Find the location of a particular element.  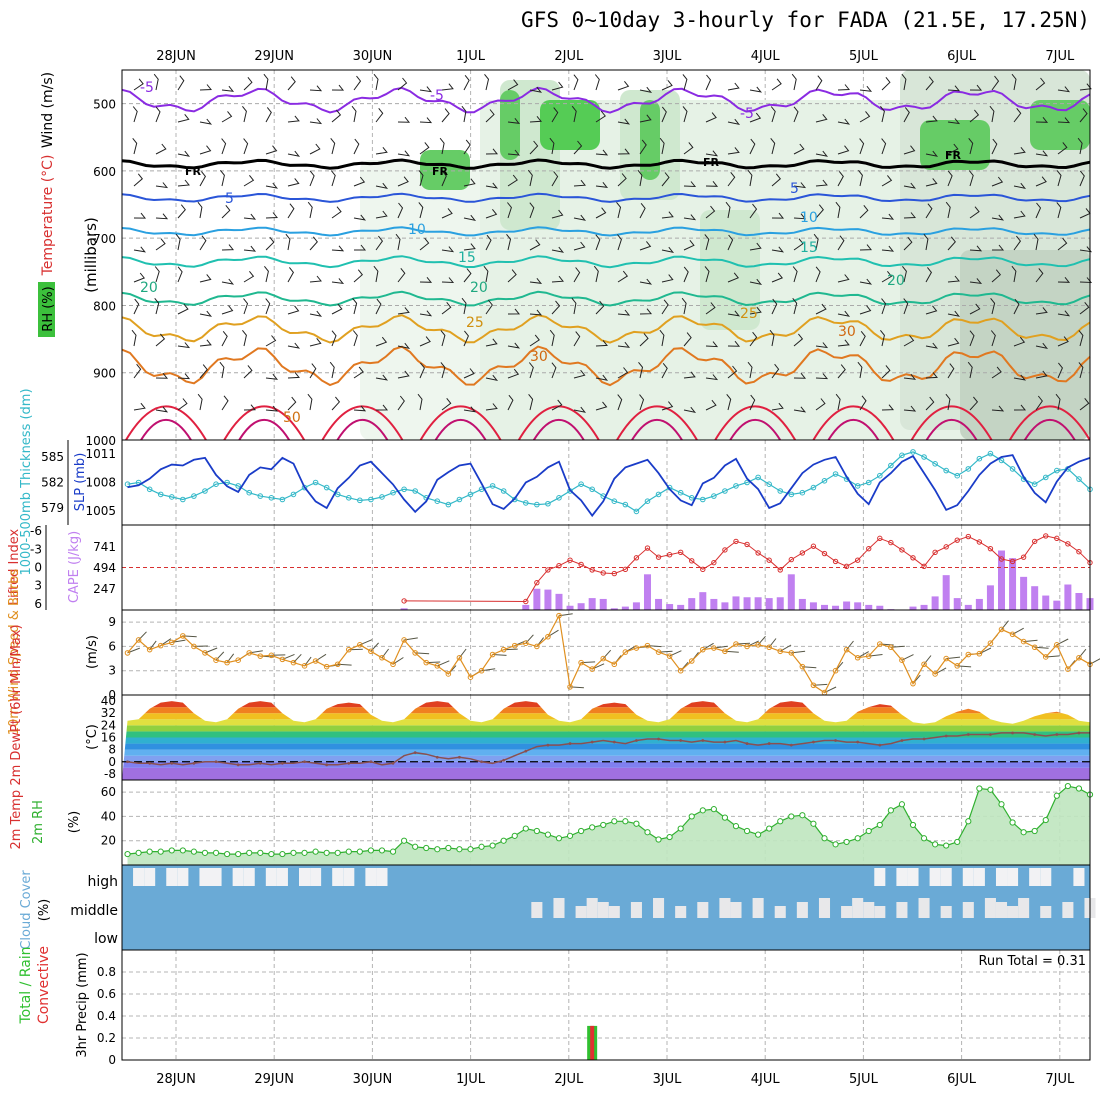

precip-tick-label: 0.2 is located at coordinates (106, 1038).